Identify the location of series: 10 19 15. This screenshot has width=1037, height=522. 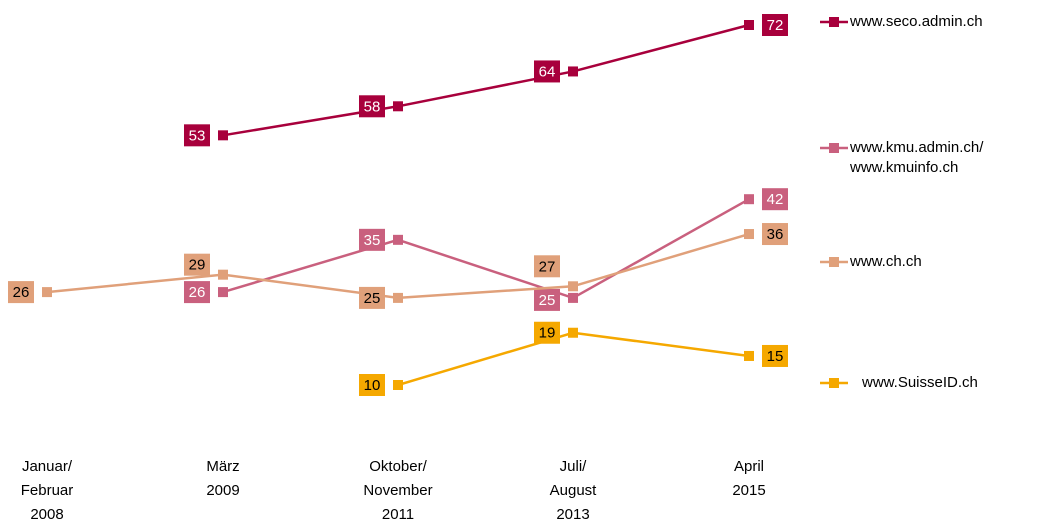
(573, 358).